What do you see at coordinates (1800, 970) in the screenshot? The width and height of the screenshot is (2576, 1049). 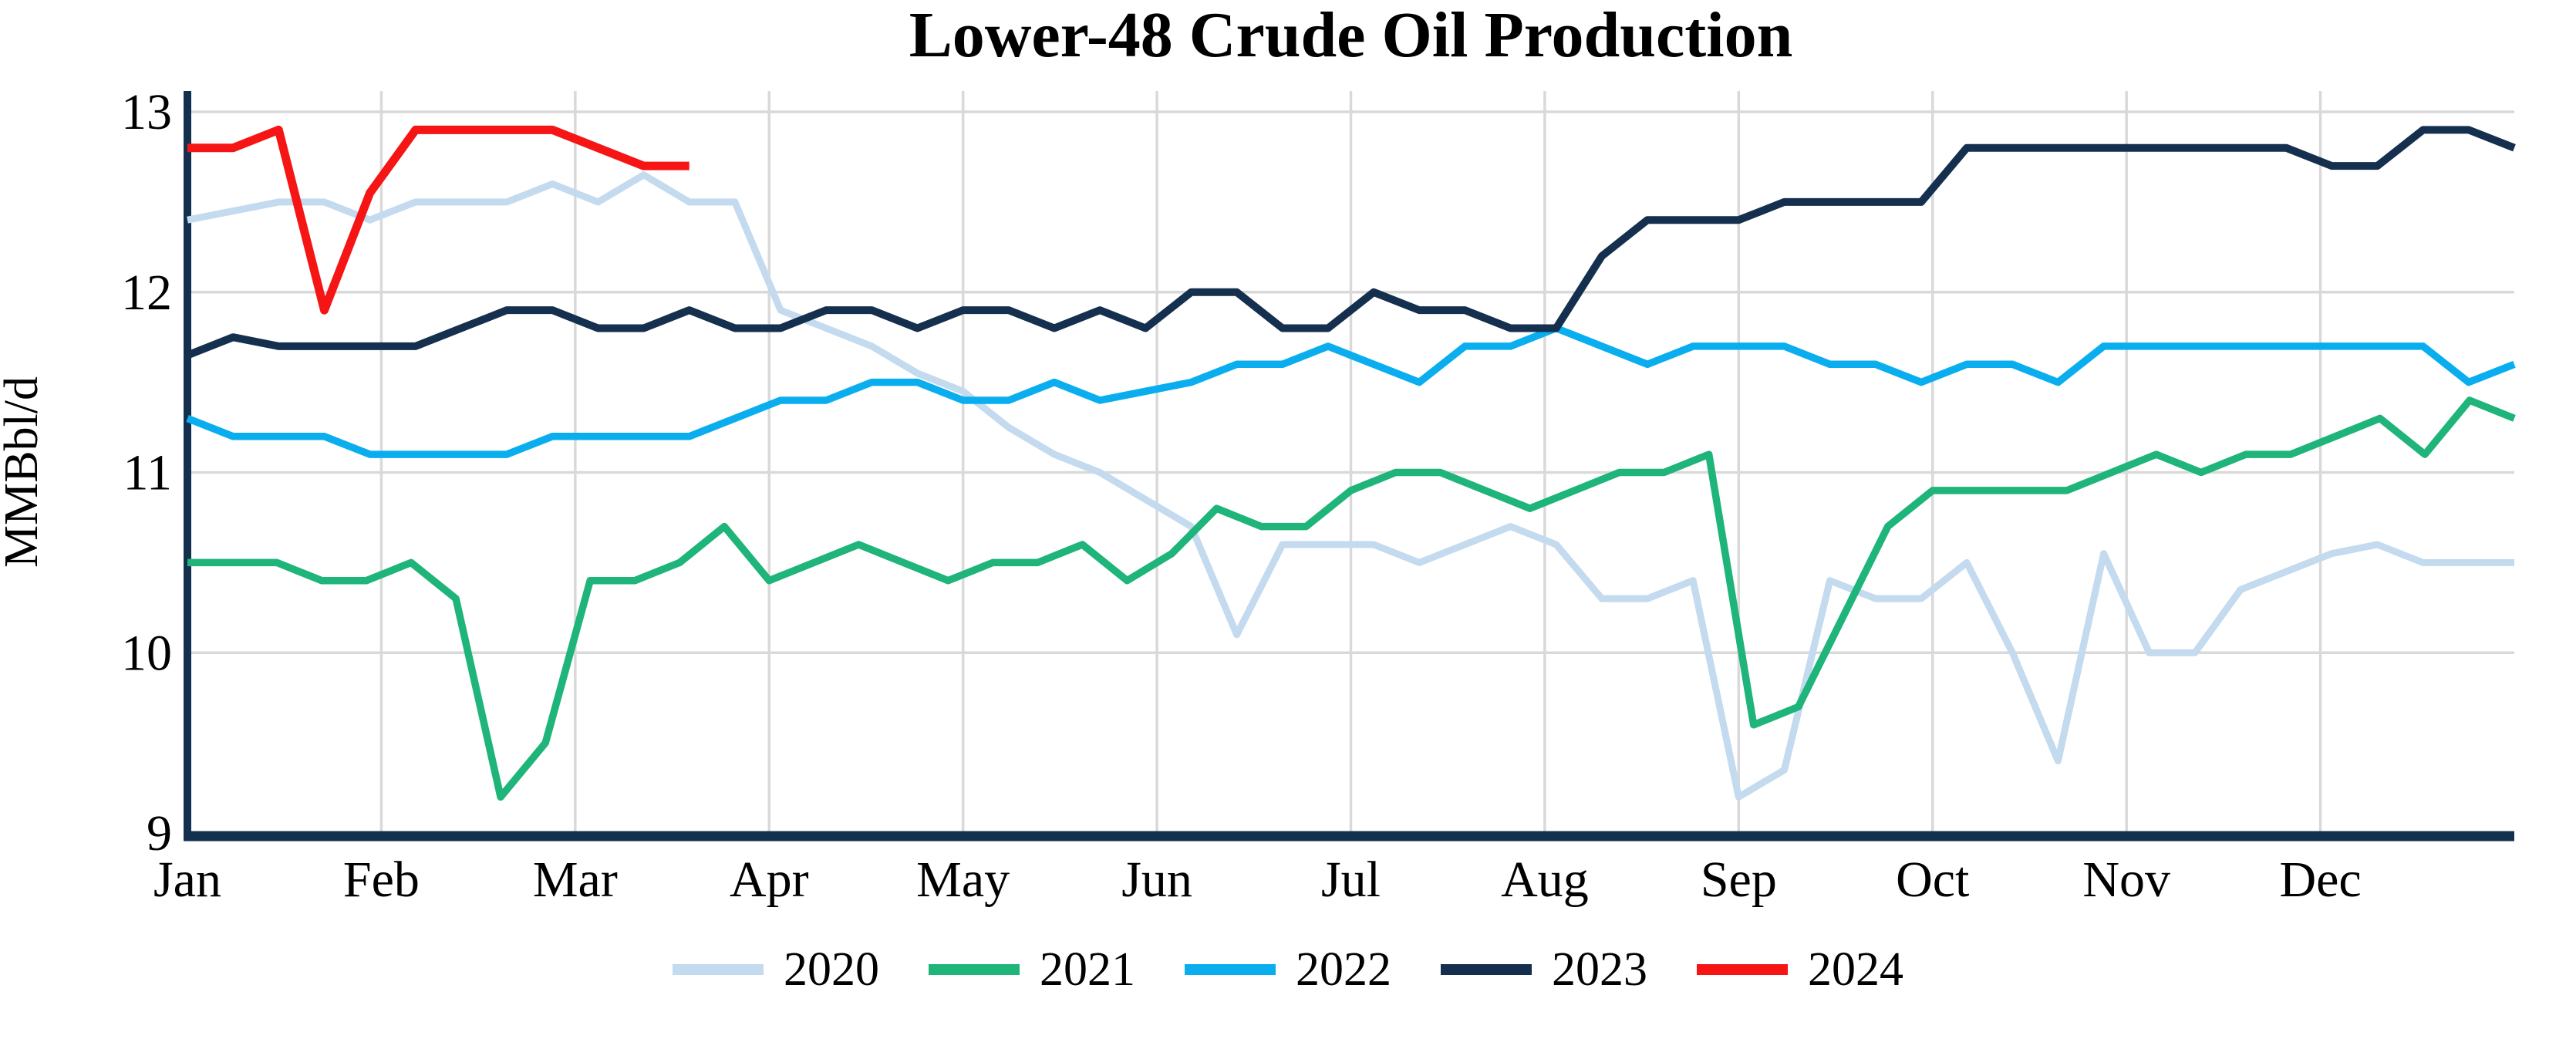 I see `legend-item-2024: 2024` at bounding box center [1800, 970].